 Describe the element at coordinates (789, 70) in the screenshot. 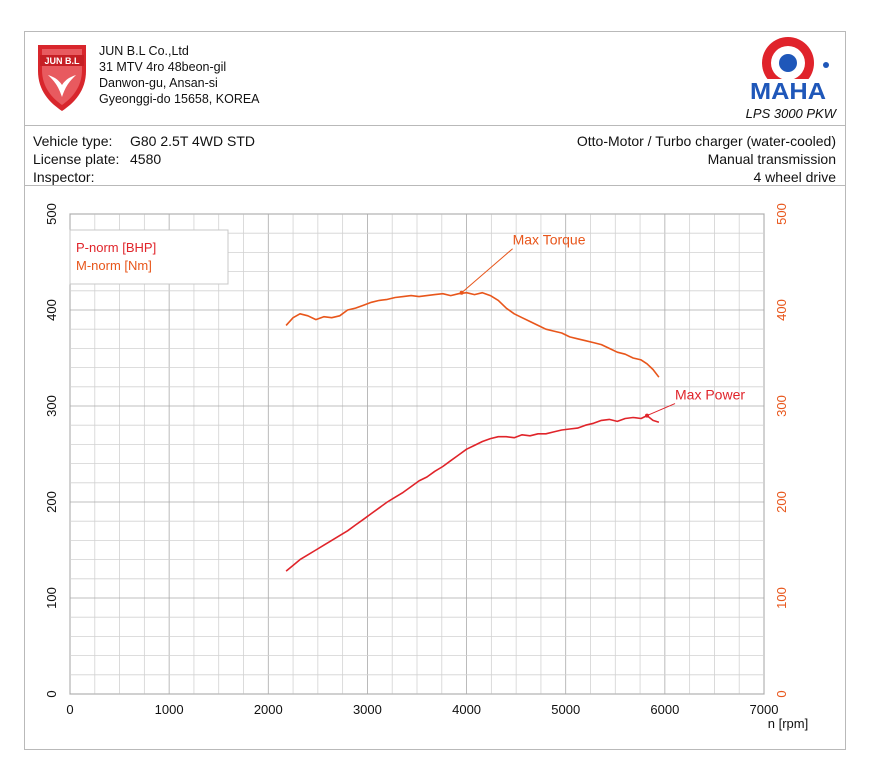

I see `maha-logo: MAHA` at that location.